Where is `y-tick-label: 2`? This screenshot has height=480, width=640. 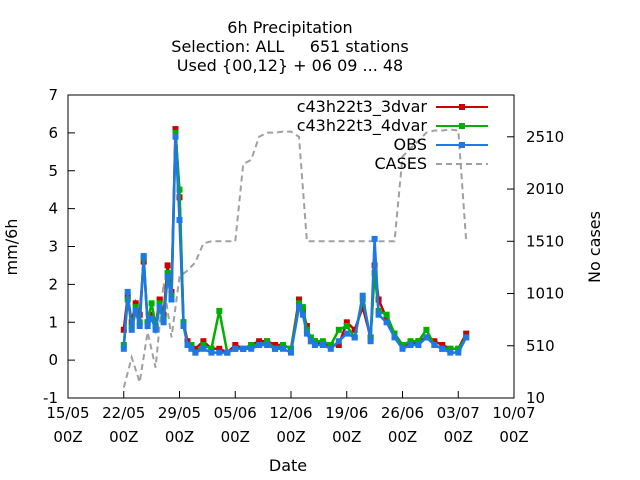 y-tick-label: 2 is located at coordinates (53, 284).